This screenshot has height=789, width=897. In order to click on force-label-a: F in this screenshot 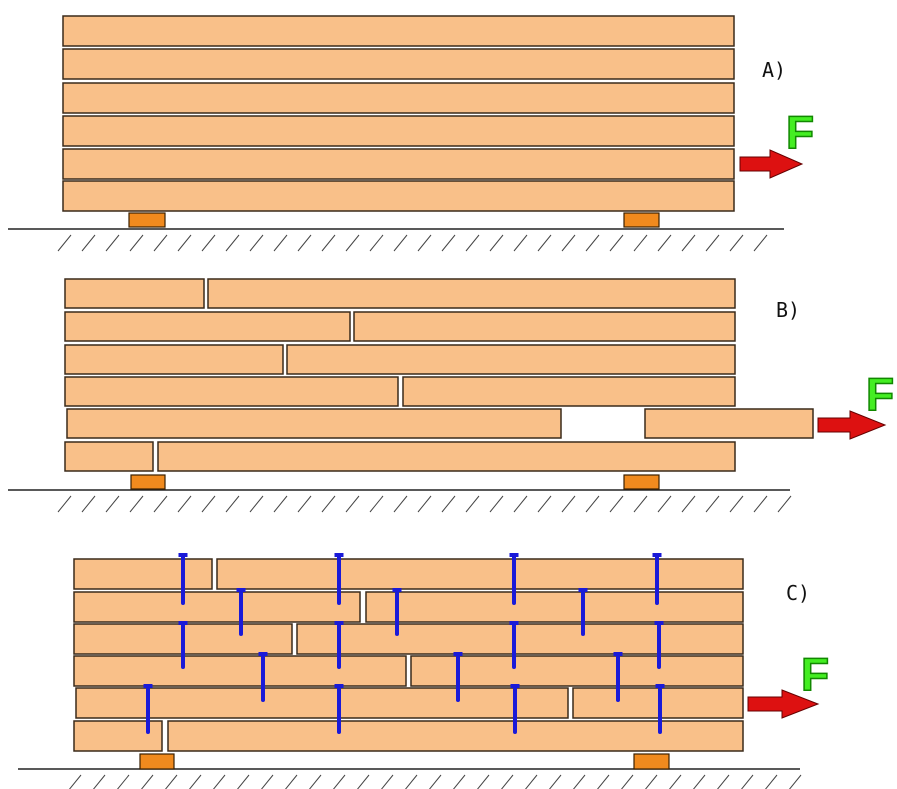, I will do `click(800, 132)`.